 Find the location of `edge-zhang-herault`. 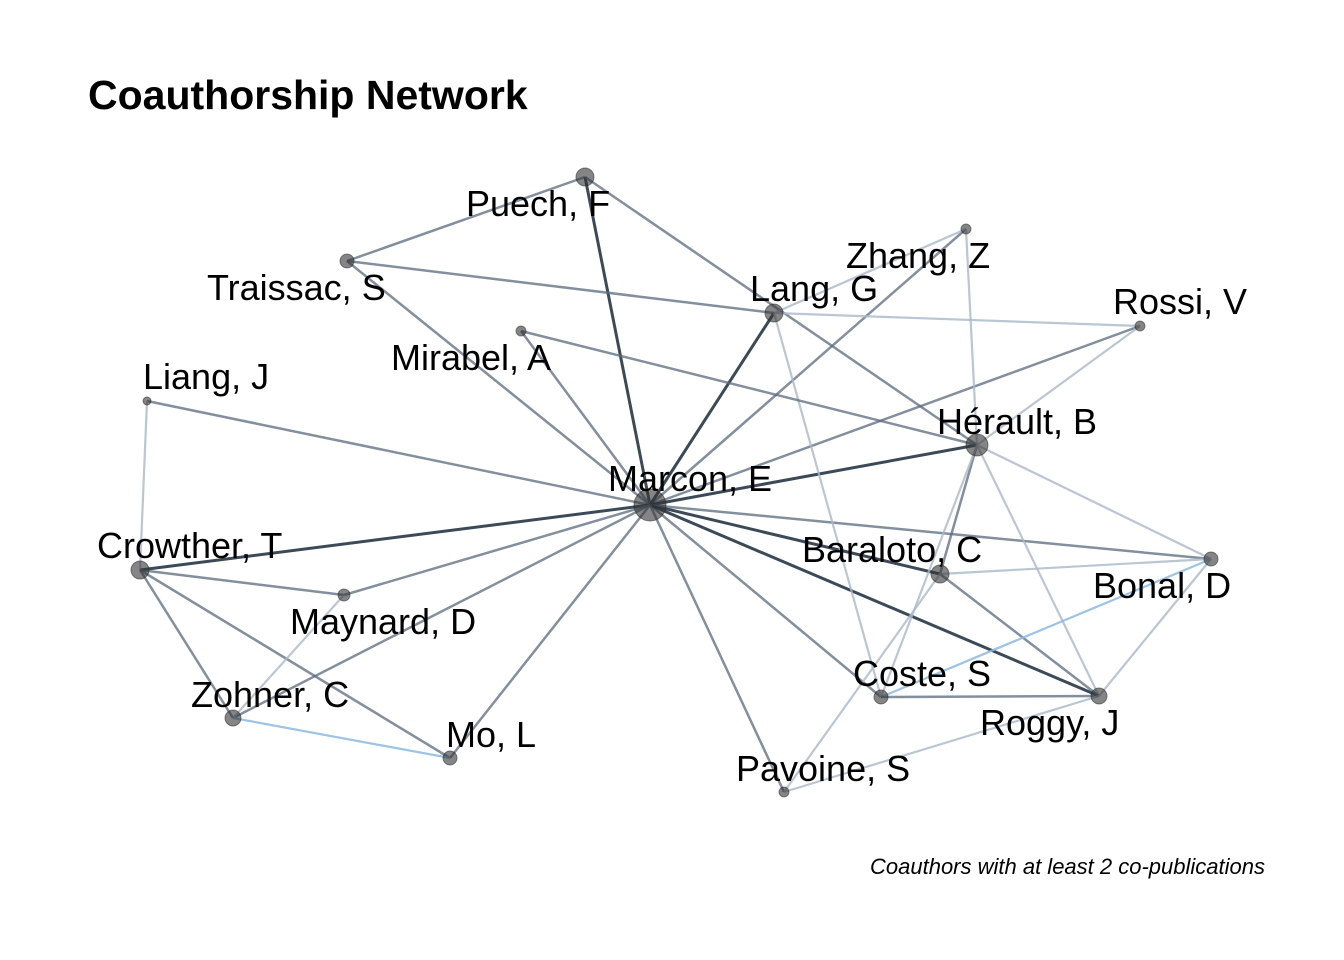

edge-zhang-herault is located at coordinates (971, 337).